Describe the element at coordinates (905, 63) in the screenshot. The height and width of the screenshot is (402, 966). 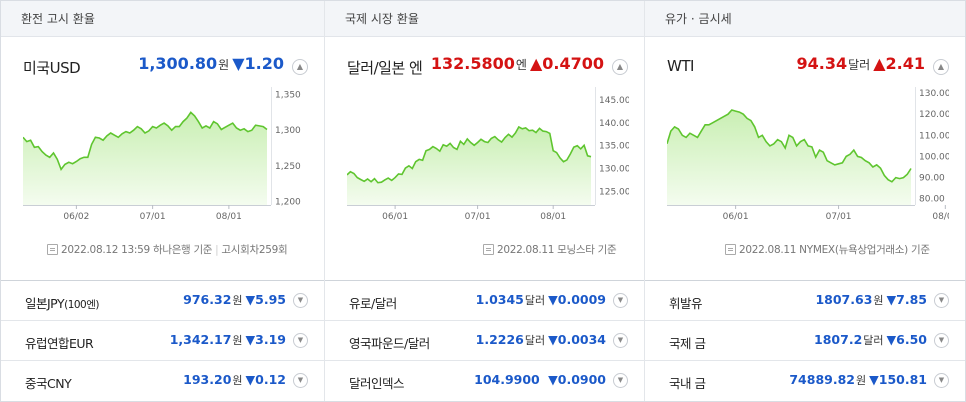
I see `change: 2.41` at that location.